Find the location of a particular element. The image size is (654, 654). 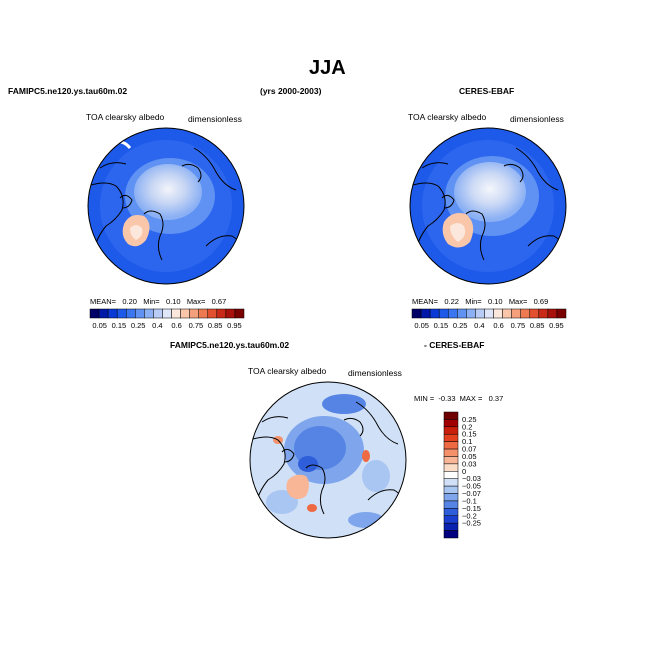

map3-colorbar-tick-label: −0.1 is located at coordinates (469, 500).